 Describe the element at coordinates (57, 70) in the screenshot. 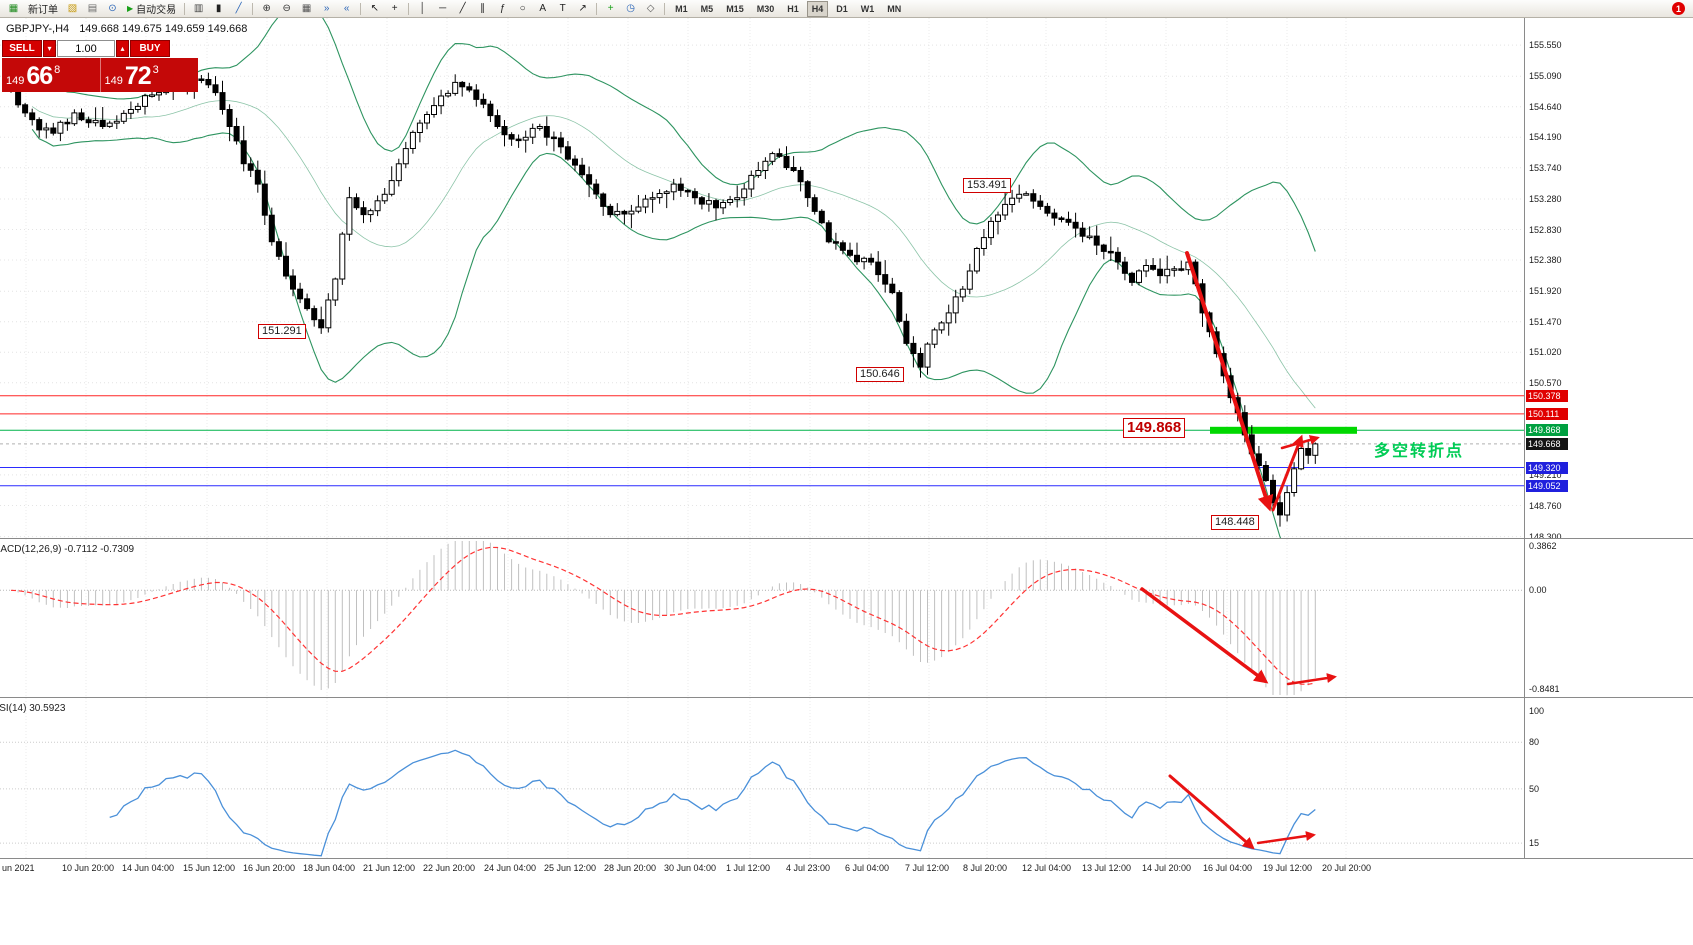

I see `sell-price-sup: 8` at that location.